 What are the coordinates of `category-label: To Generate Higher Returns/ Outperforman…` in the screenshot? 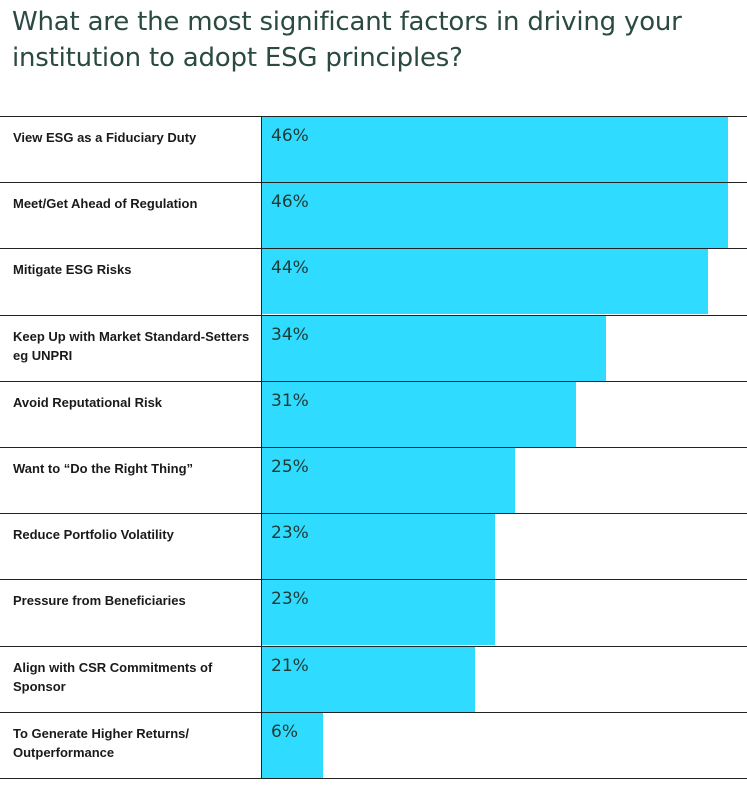 It's located at (101, 742).